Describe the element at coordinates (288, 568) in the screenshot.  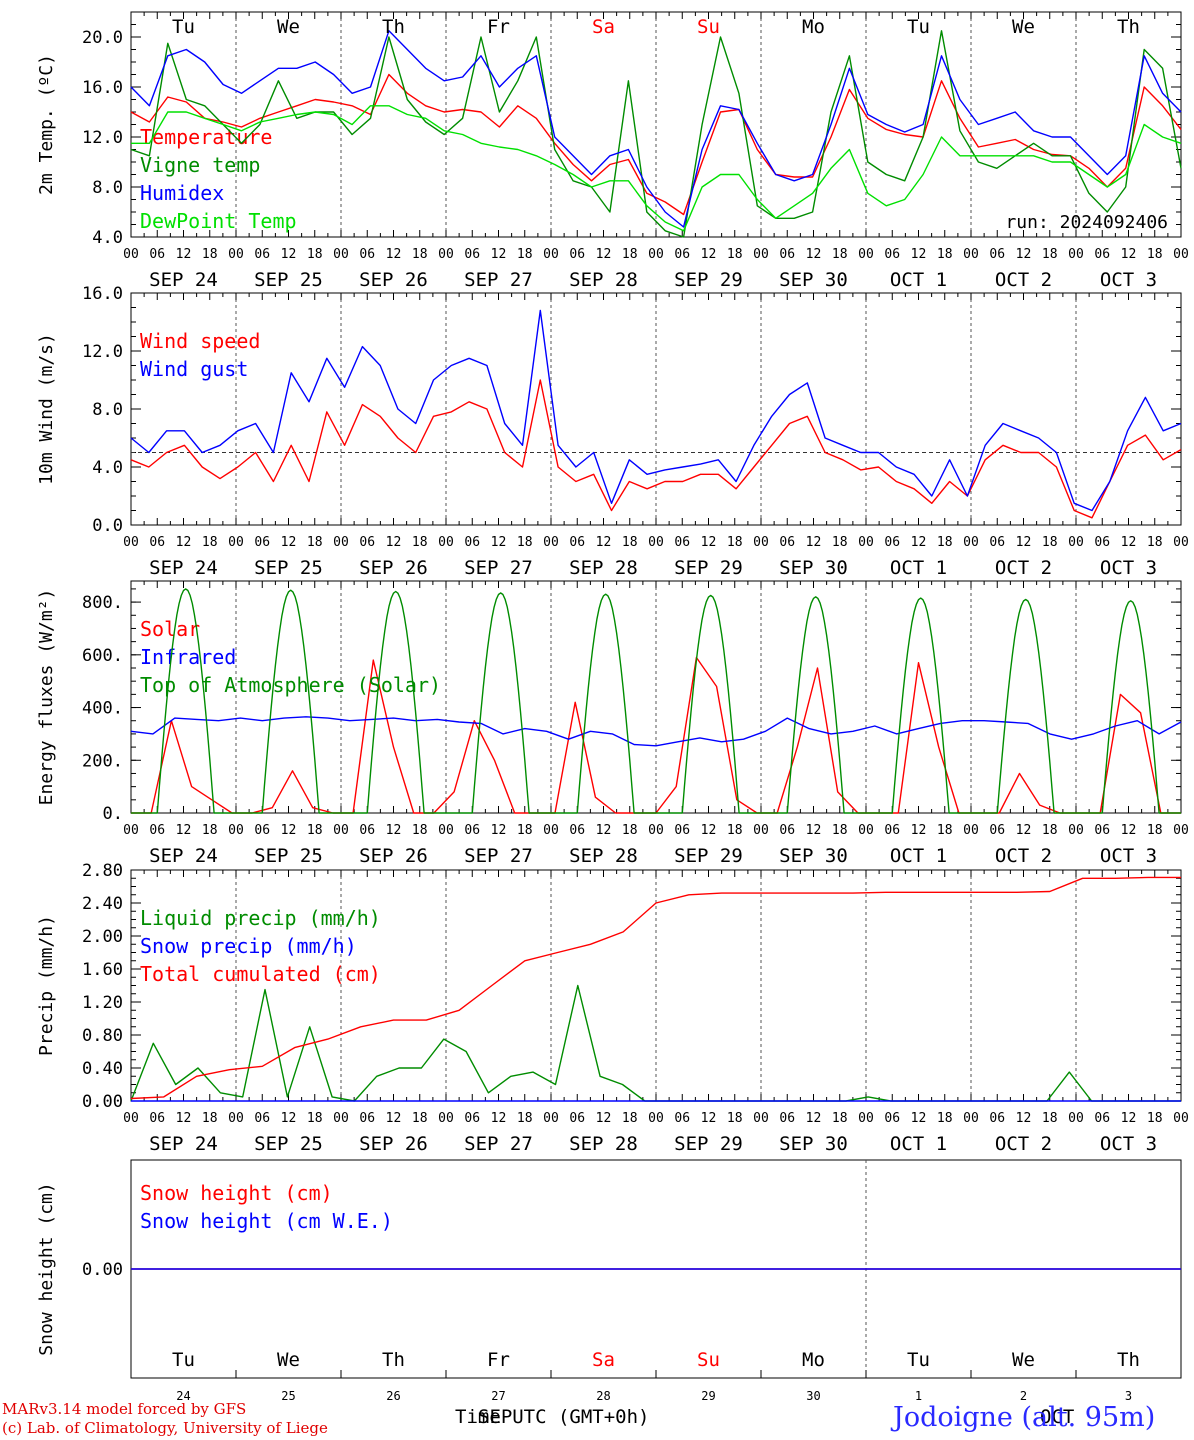
I see `date-label: SEP 25` at that location.